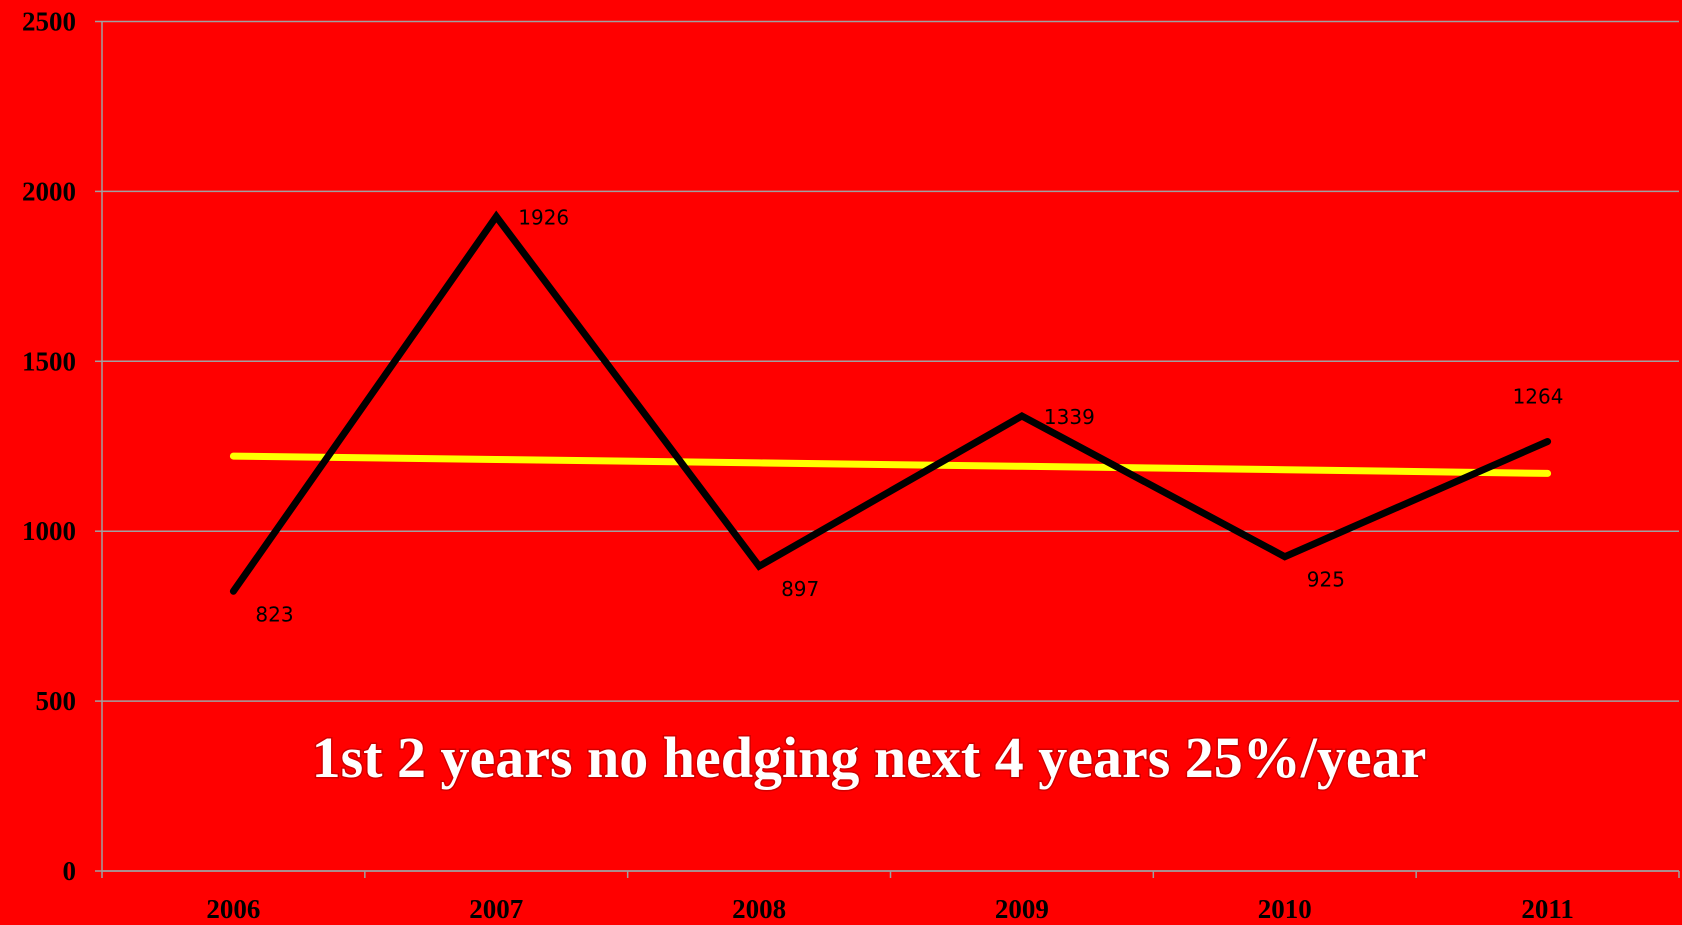  What do you see at coordinates (1326, 580) in the screenshot?
I see `data-label: 925` at bounding box center [1326, 580].